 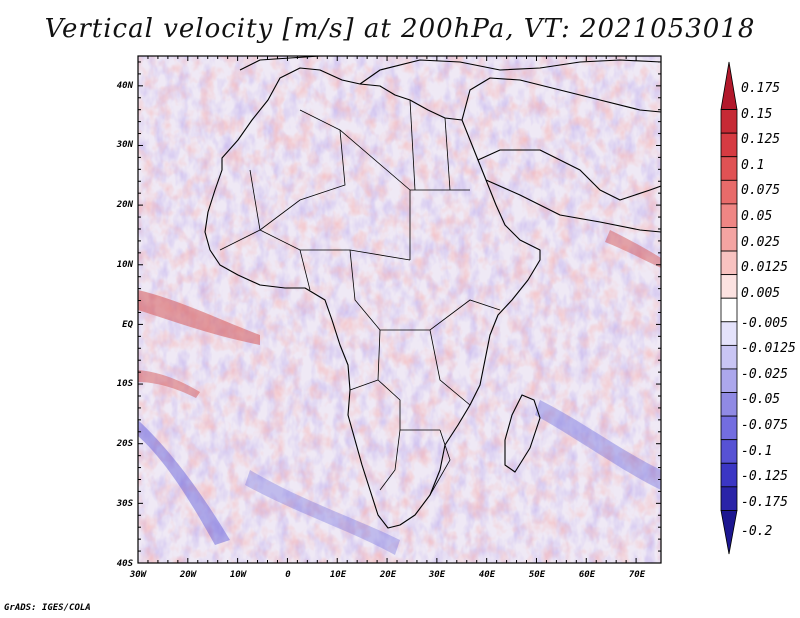 What do you see at coordinates (125, 504) in the screenshot?
I see `lat-label: 30S` at bounding box center [125, 504].